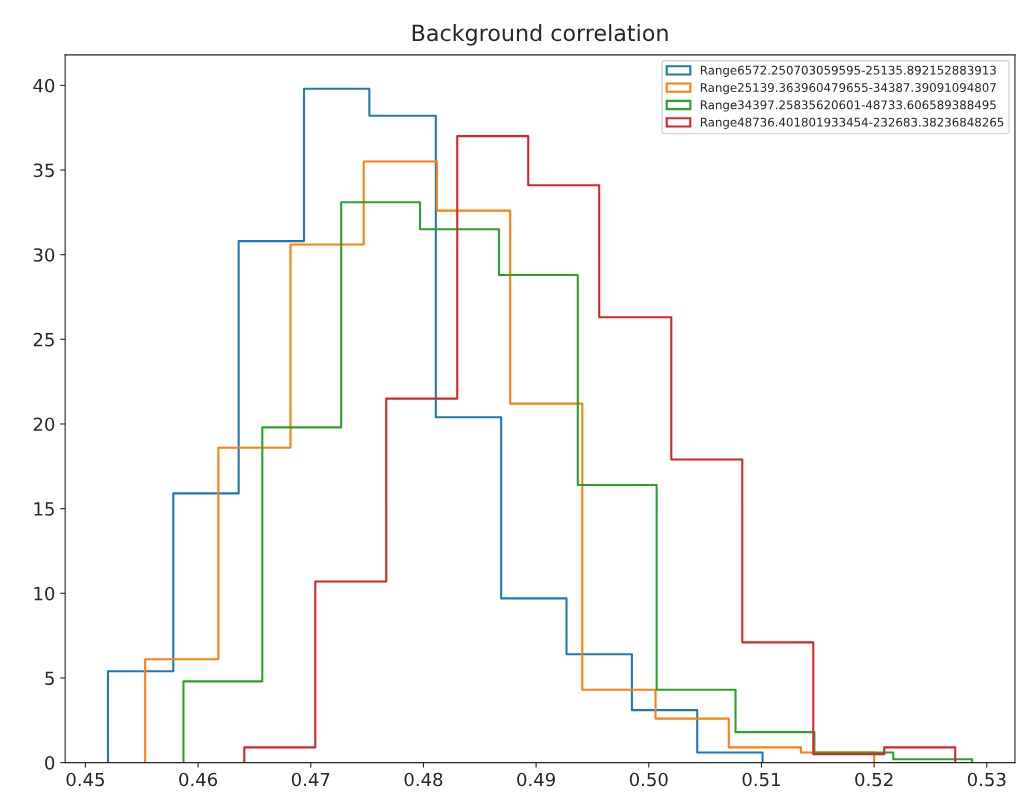 Image resolution: width=1018 pixels, height=807 pixels. What do you see at coordinates (848, 71) in the screenshot?
I see `legend-label: Range6572.250703059595-25135.892152883913` at bounding box center [848, 71].